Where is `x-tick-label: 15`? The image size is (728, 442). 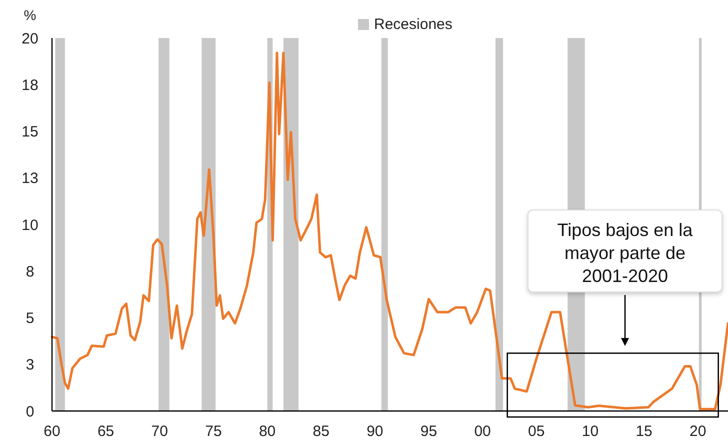
x-tick-label: 15 is located at coordinates (644, 431).